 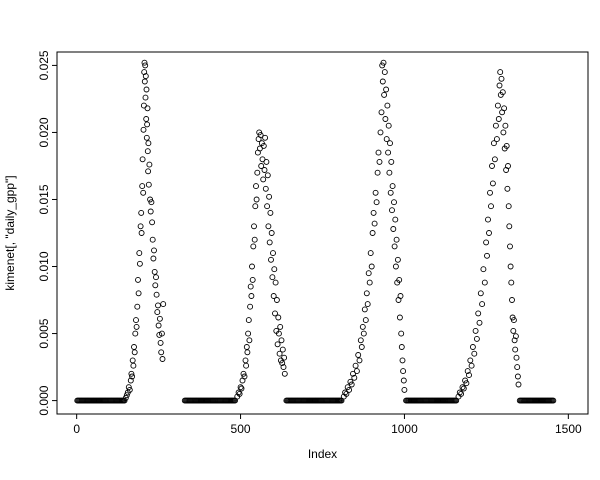 I want to click on x-tick-label: 1000, so click(x=404, y=429).